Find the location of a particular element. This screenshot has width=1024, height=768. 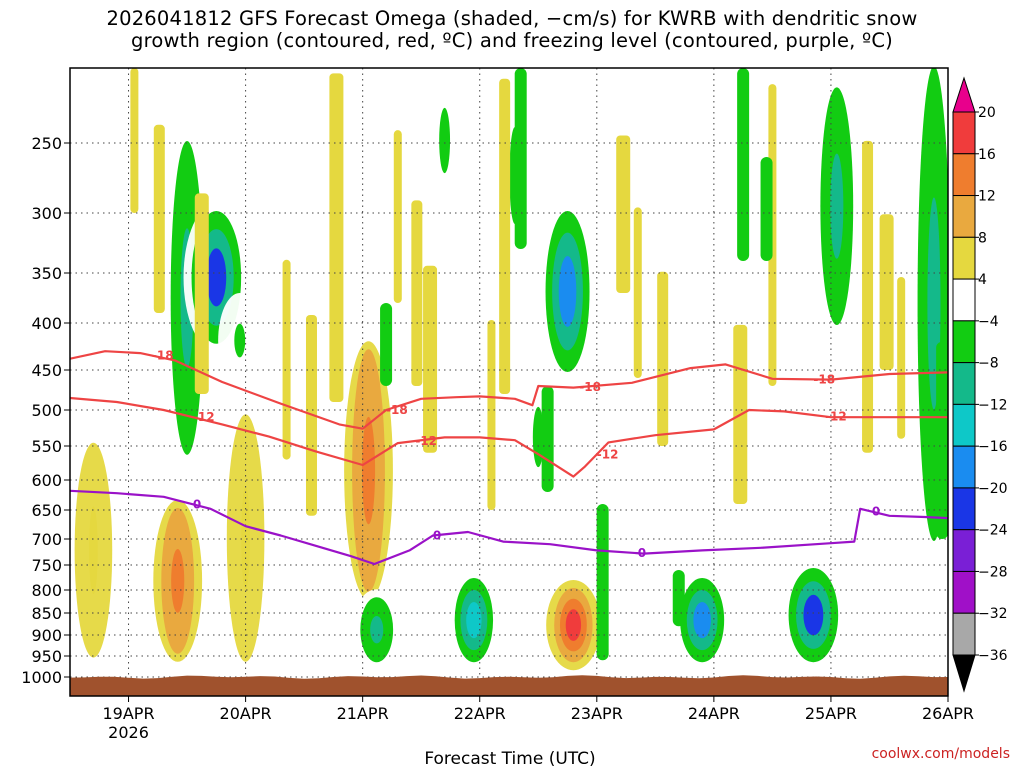

y-tick-label: 350 is located at coordinates (46, 273).